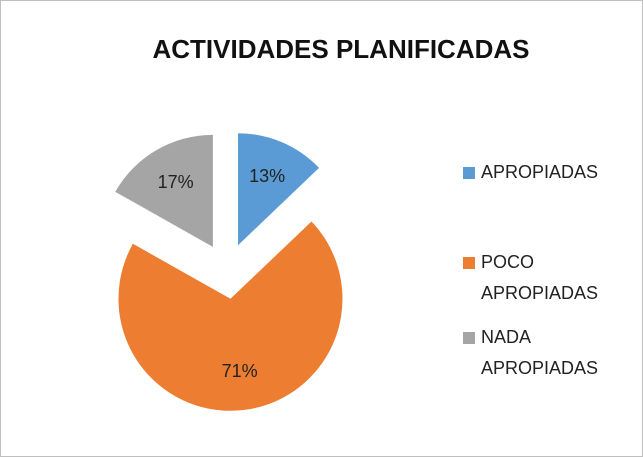 The width and height of the screenshot is (643, 457). Describe the element at coordinates (540, 172) in the screenshot. I see `legend-label: APROPIADAS` at that location.